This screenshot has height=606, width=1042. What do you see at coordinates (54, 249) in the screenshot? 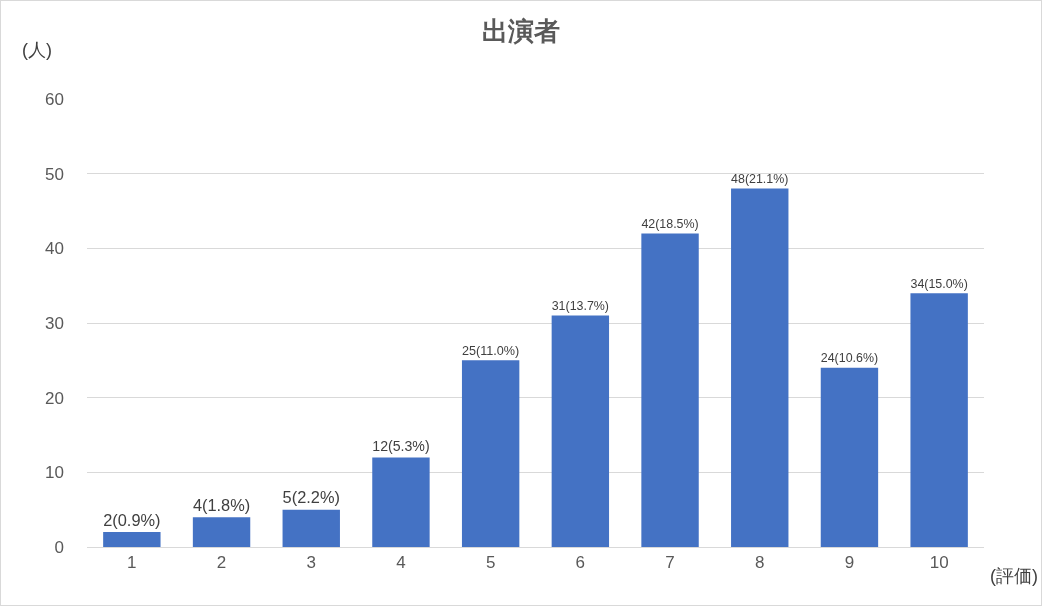
I see `y-tick-label: 40` at bounding box center [54, 249].